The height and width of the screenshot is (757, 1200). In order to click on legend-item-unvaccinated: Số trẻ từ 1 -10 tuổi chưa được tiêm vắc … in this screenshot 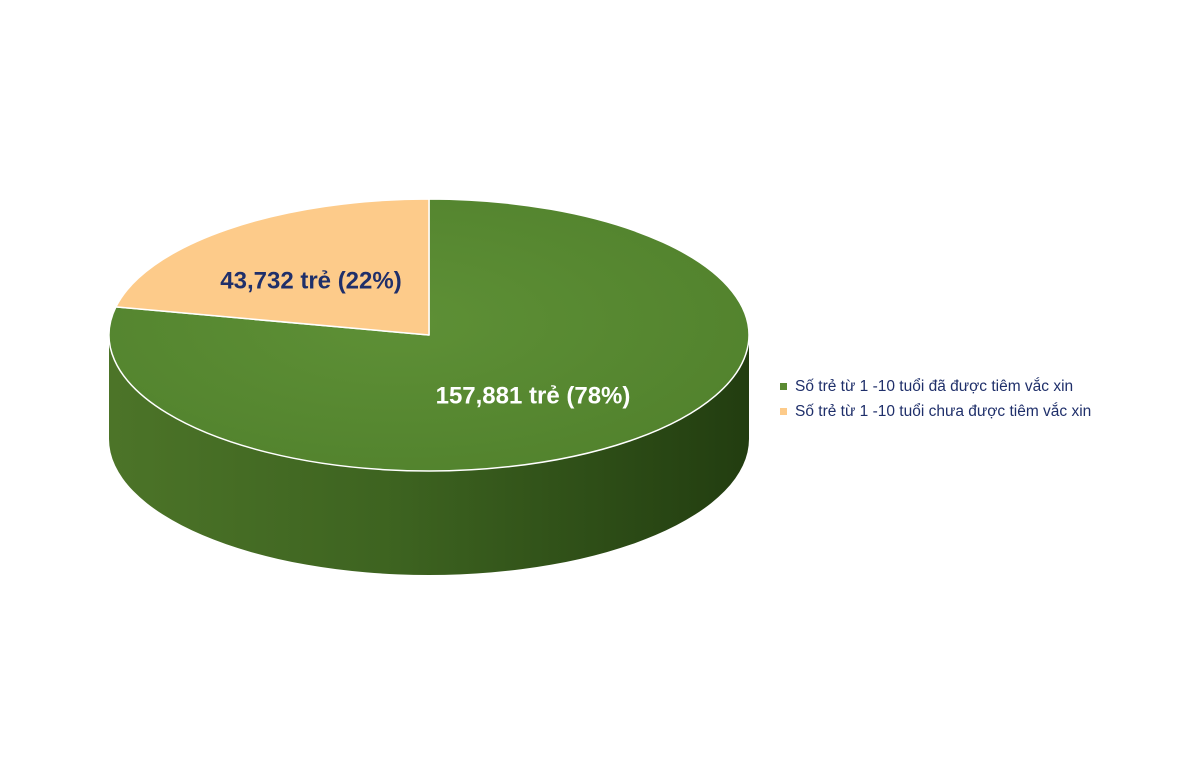, I will do `click(935, 411)`.